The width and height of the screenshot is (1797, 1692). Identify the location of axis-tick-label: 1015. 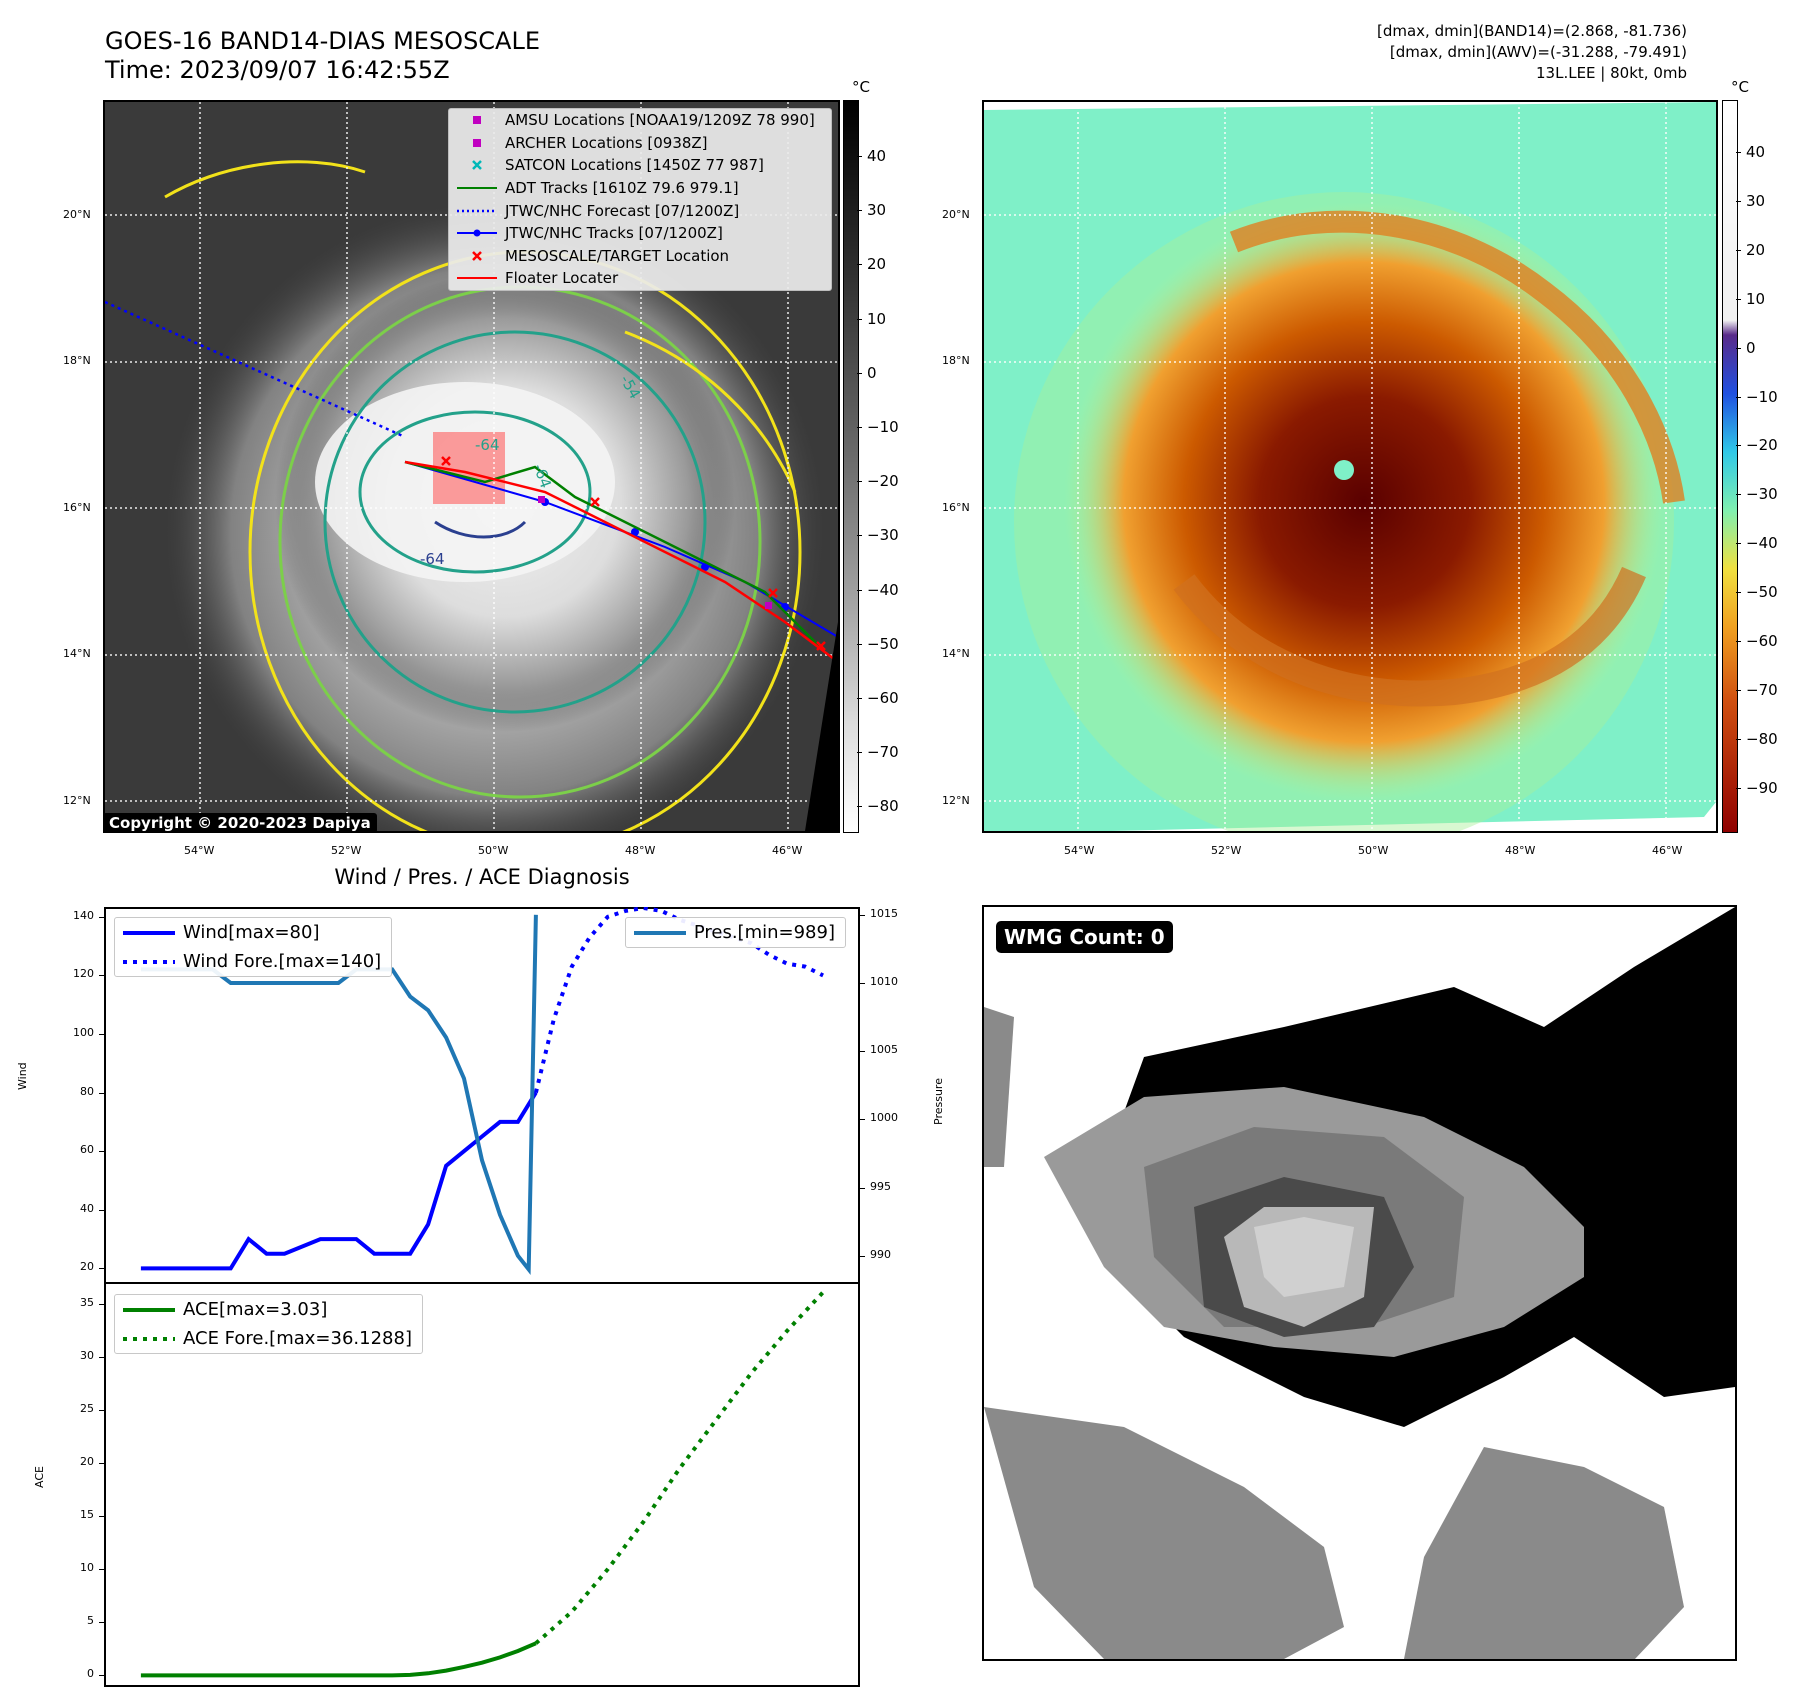
(884, 913).